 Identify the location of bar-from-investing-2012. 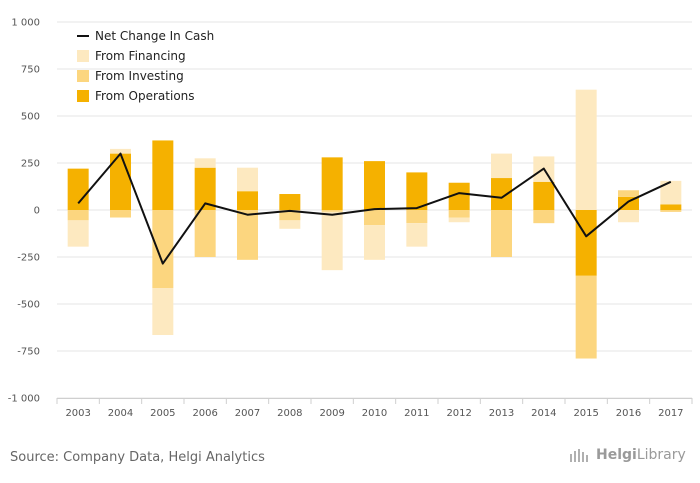
(459, 214).